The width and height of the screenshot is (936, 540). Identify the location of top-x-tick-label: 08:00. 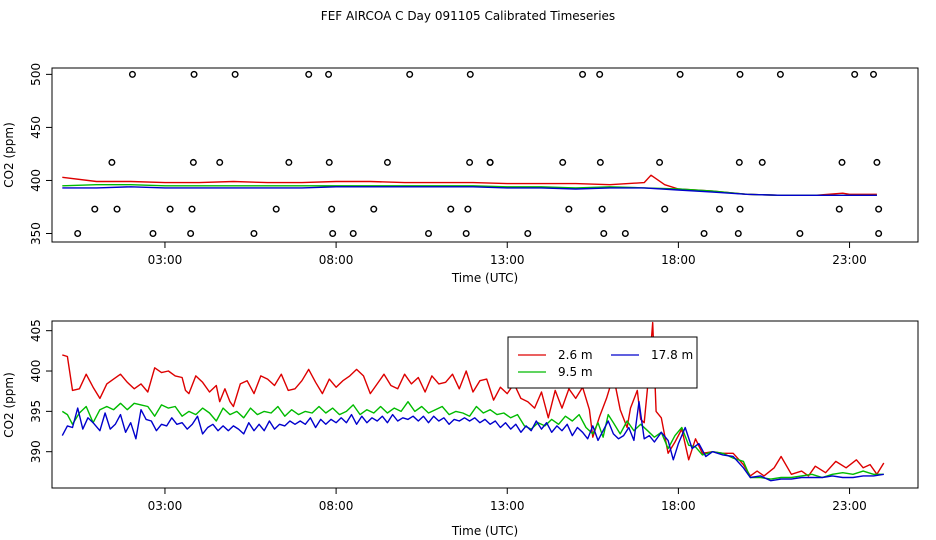
(336, 260).